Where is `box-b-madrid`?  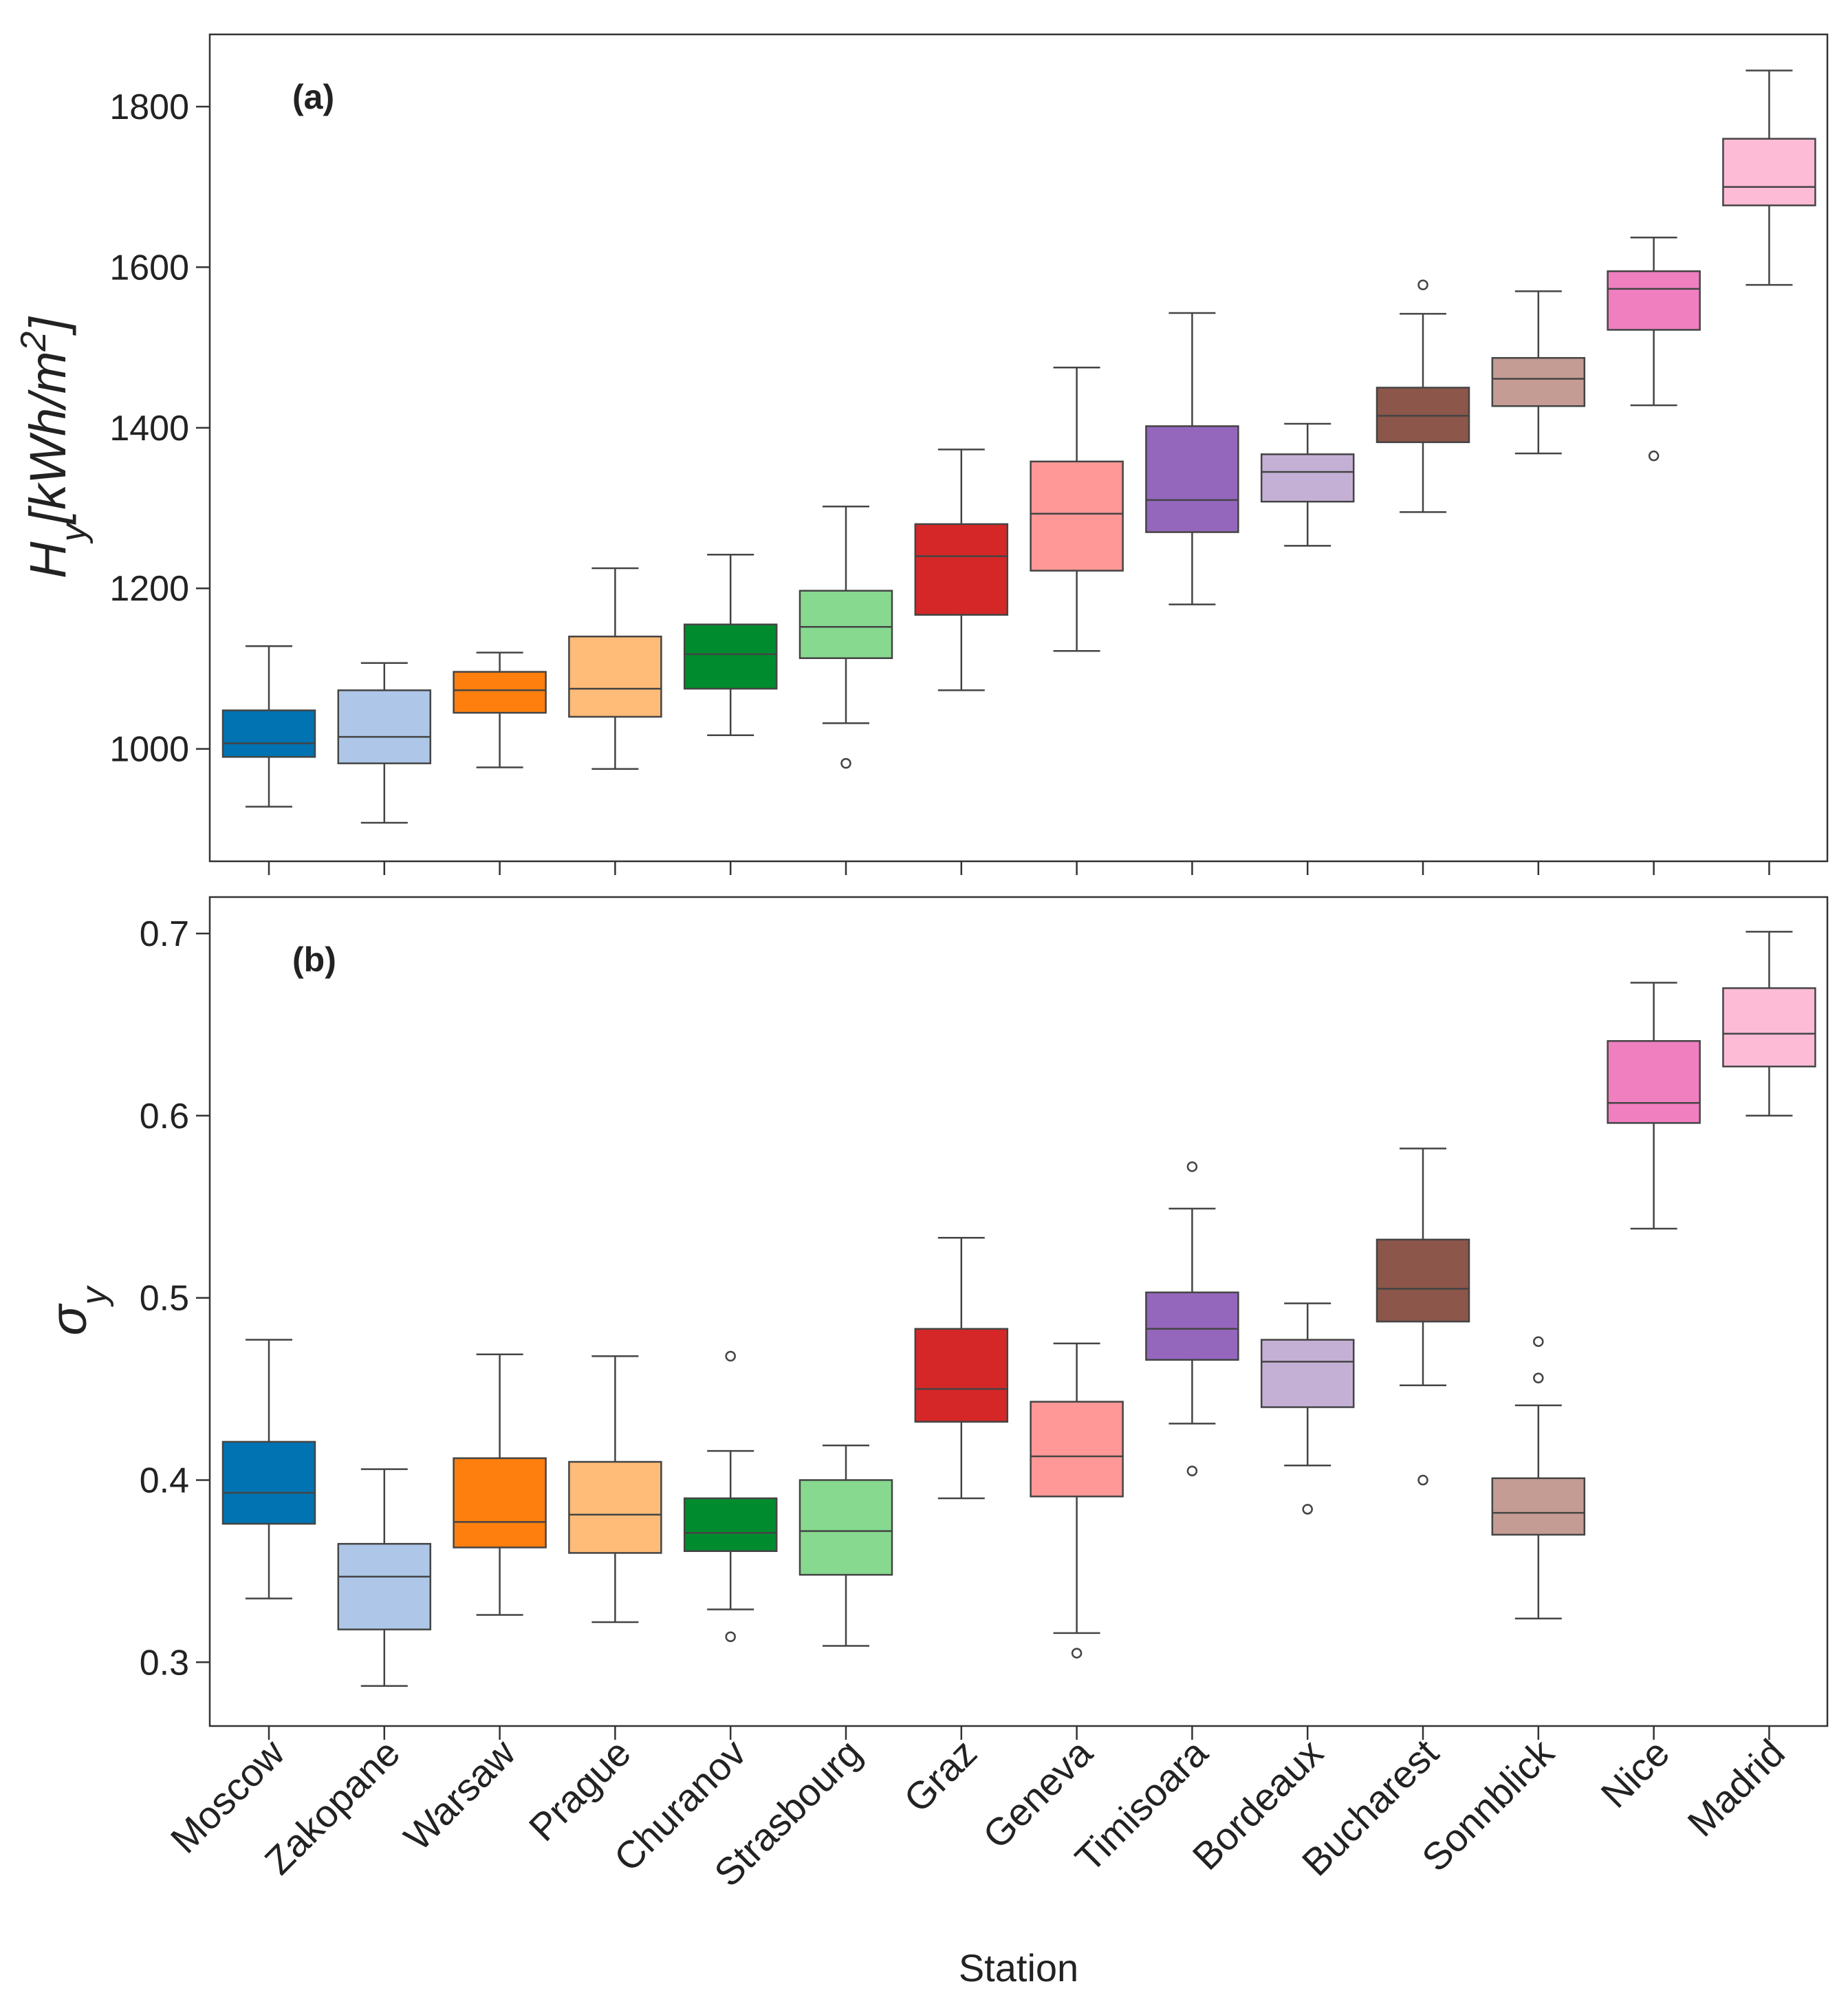
box-b-madrid is located at coordinates (1769, 1335).